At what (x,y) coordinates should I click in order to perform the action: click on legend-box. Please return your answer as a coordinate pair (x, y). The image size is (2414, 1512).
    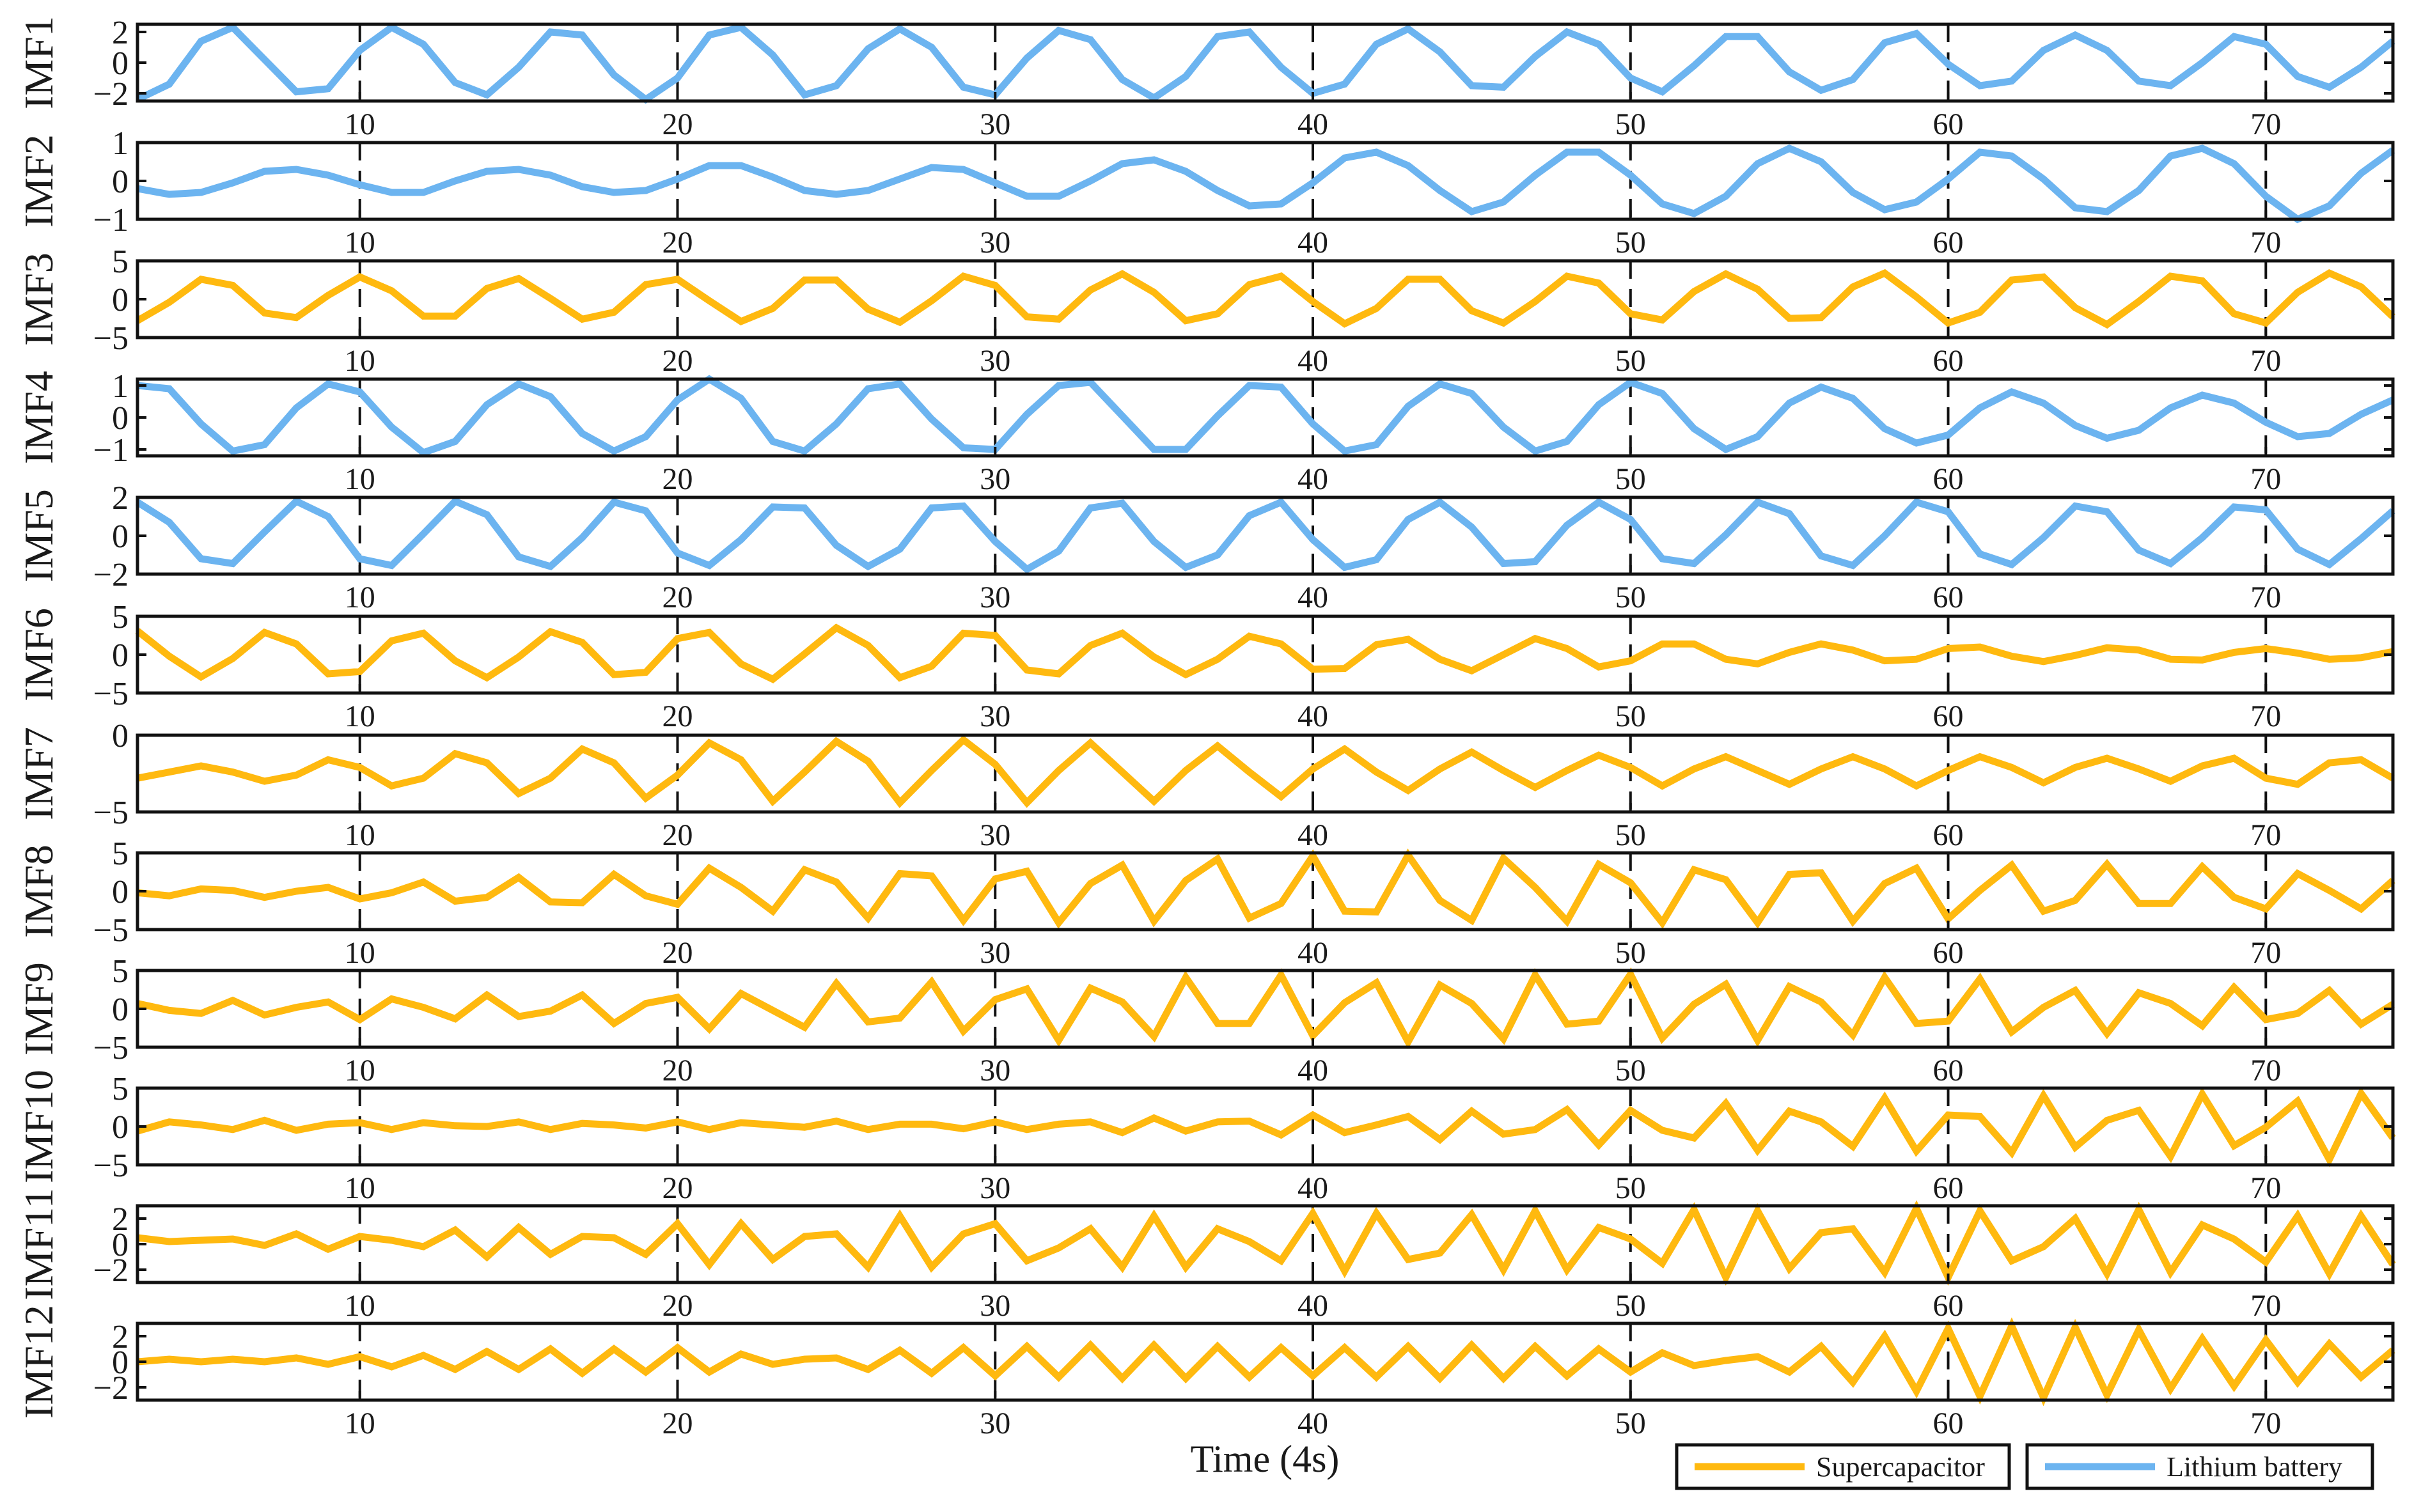
    Looking at the image, I should click on (2199, 1466).